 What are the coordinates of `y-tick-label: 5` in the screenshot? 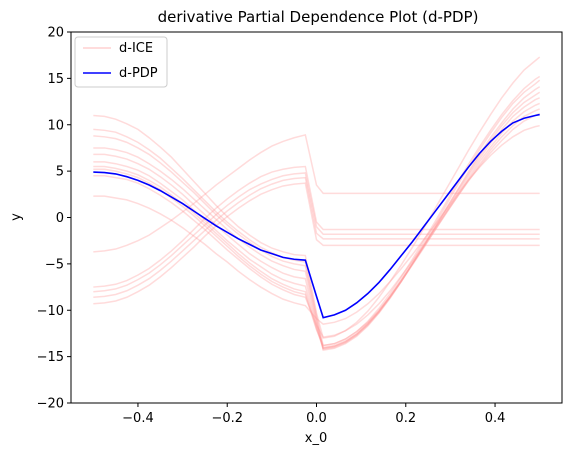 It's located at (60, 172).